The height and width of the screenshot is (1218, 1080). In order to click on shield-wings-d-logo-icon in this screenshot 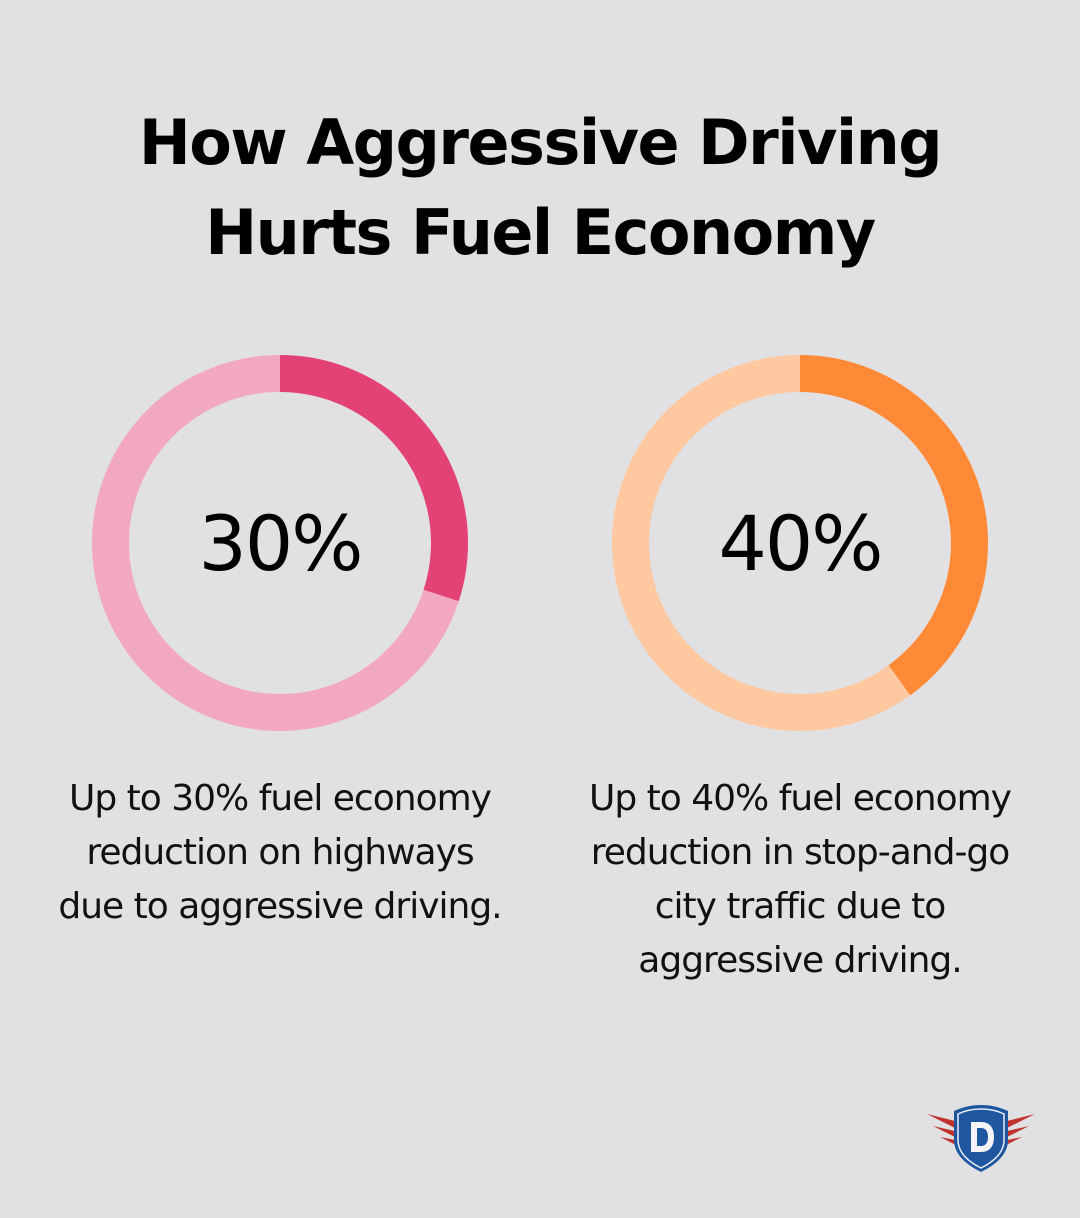, I will do `click(981, 1138)`.